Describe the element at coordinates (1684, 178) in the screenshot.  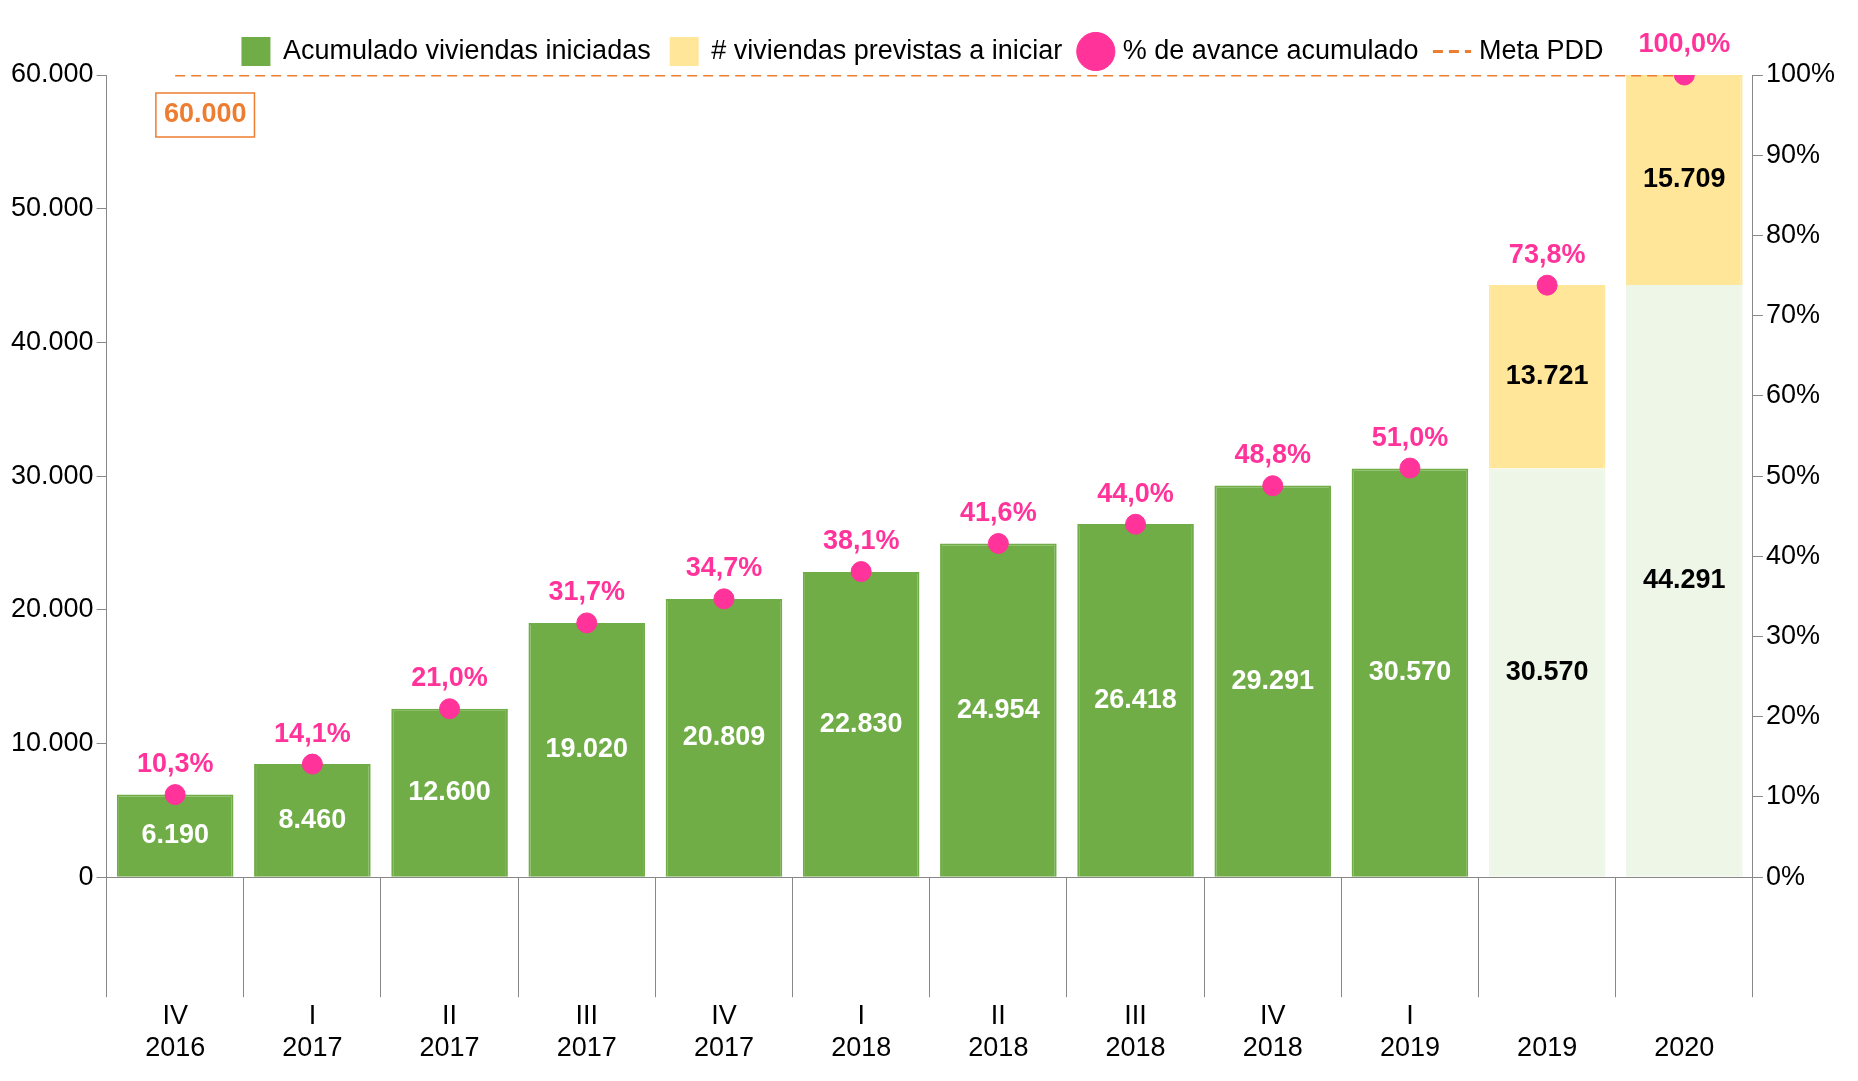
I see `data-label: 15.709` at that location.